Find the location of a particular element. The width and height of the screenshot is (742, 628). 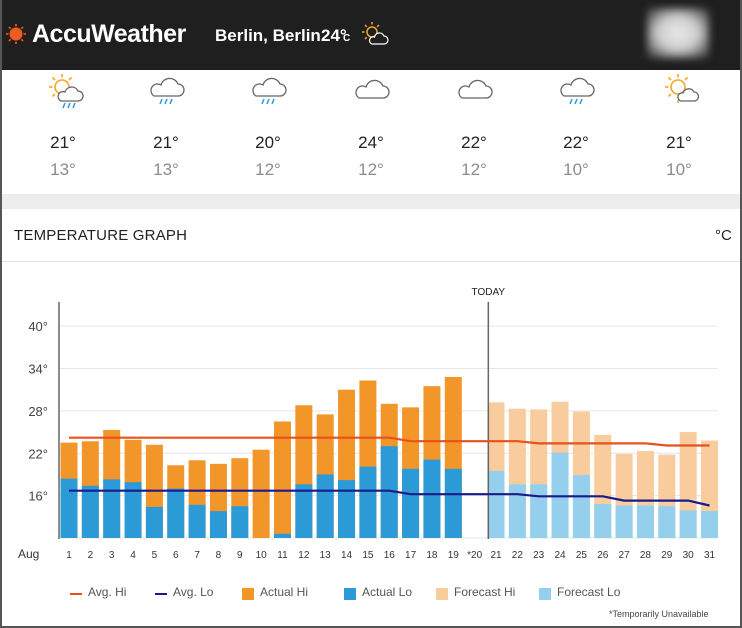

x-tick-label: *20 is located at coordinates (474, 555).